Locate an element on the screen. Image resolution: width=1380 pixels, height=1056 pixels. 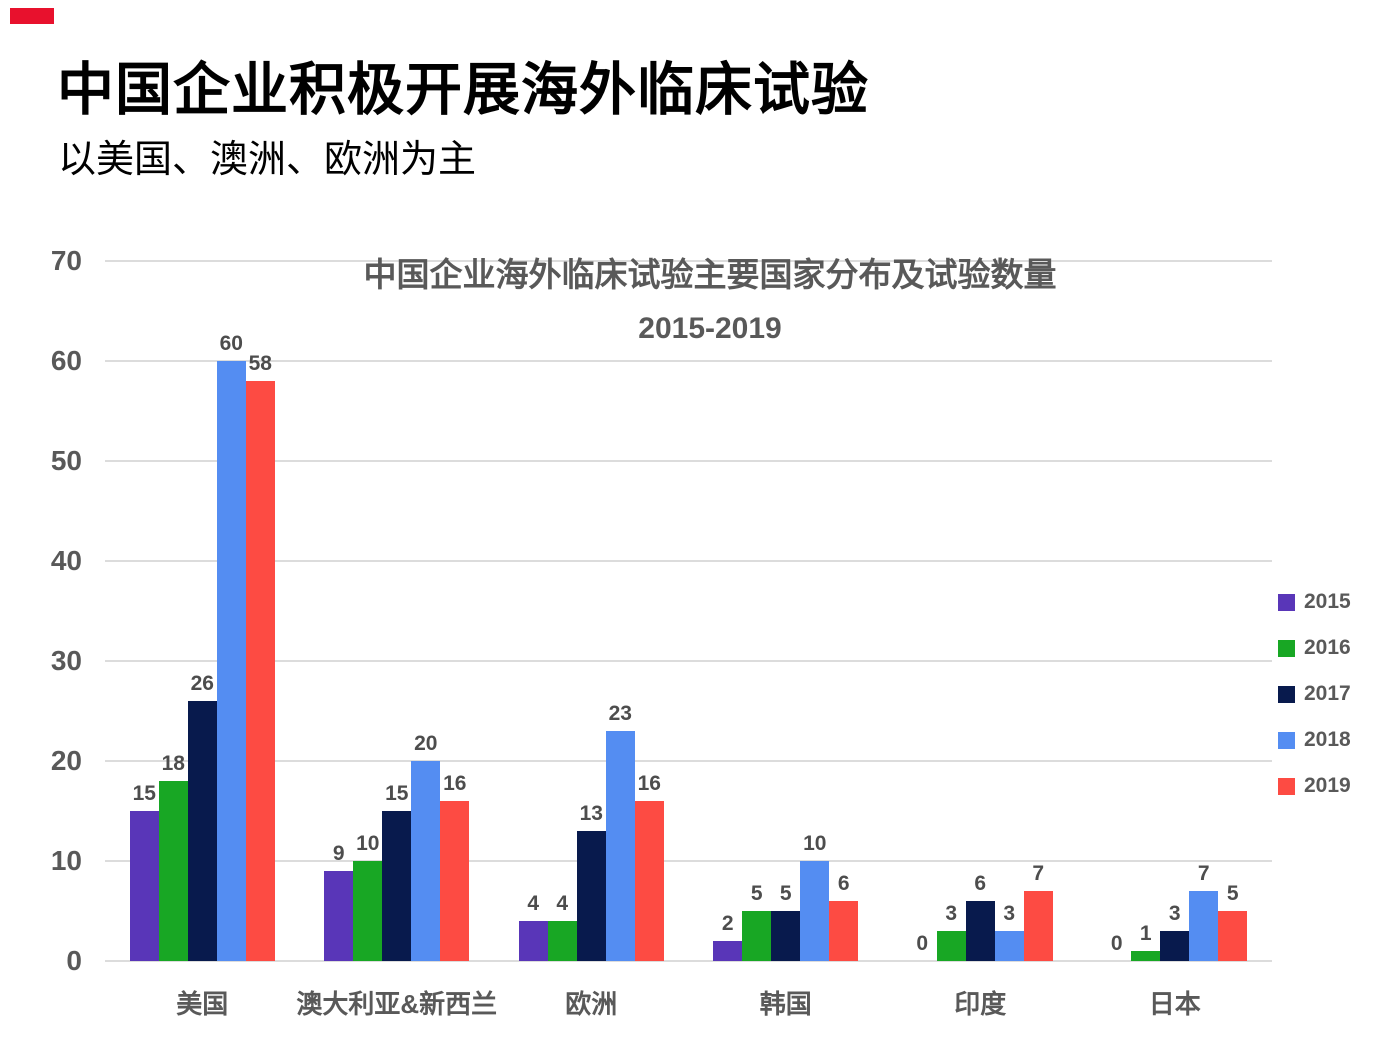
chart-title-block: 中国企业海外临床试验主要国家分布及试验数量 2015-2019 is located at coordinates (710, 297).